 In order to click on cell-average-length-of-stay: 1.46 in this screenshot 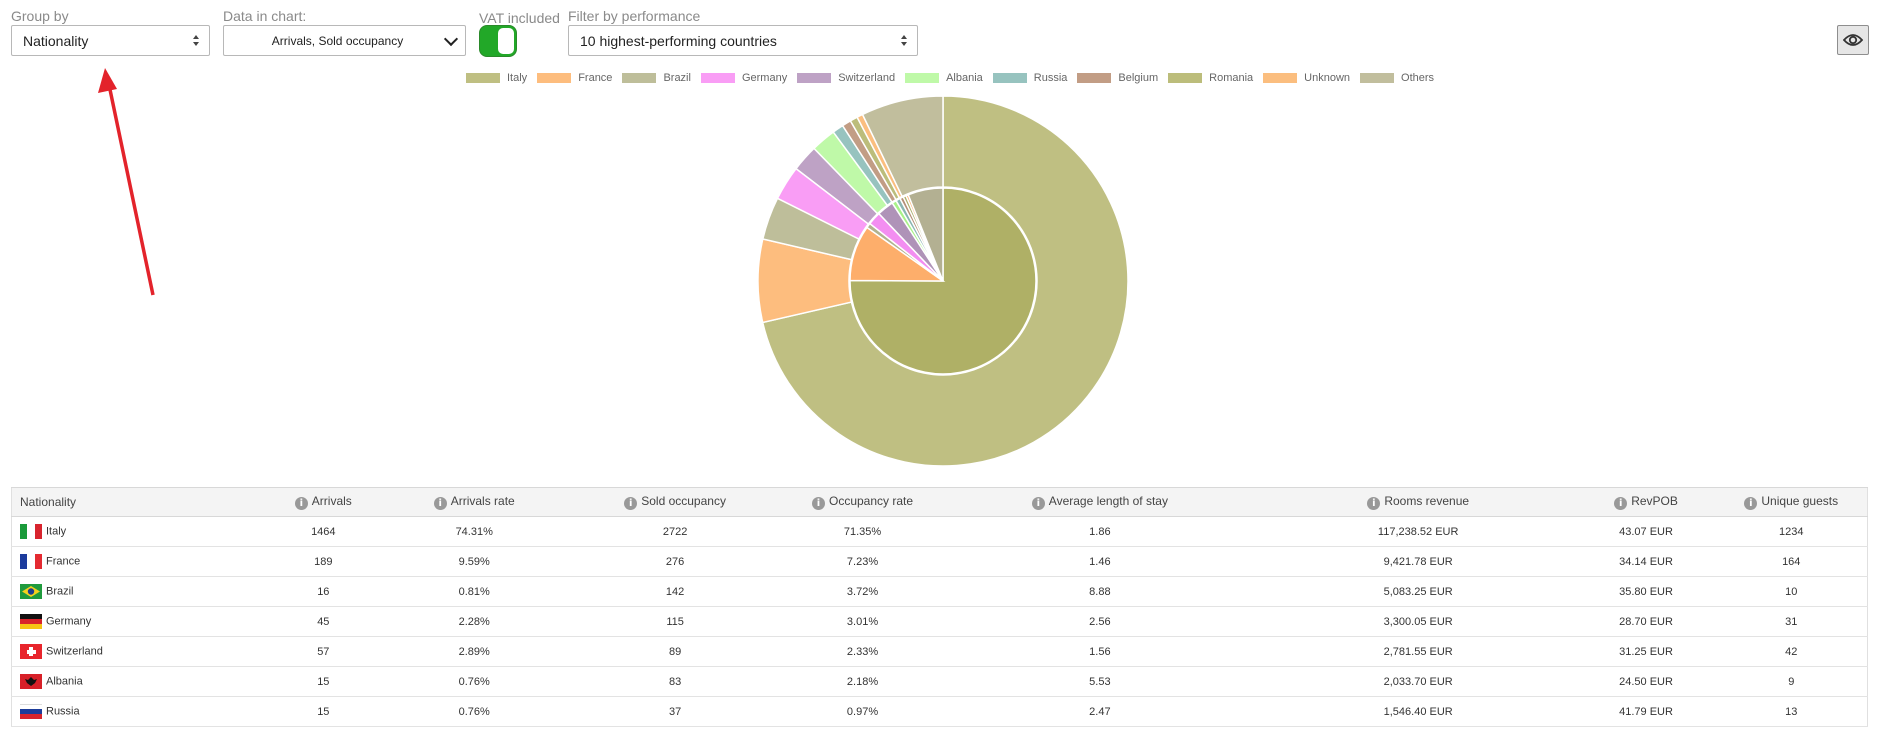, I will do `click(1099, 561)`.